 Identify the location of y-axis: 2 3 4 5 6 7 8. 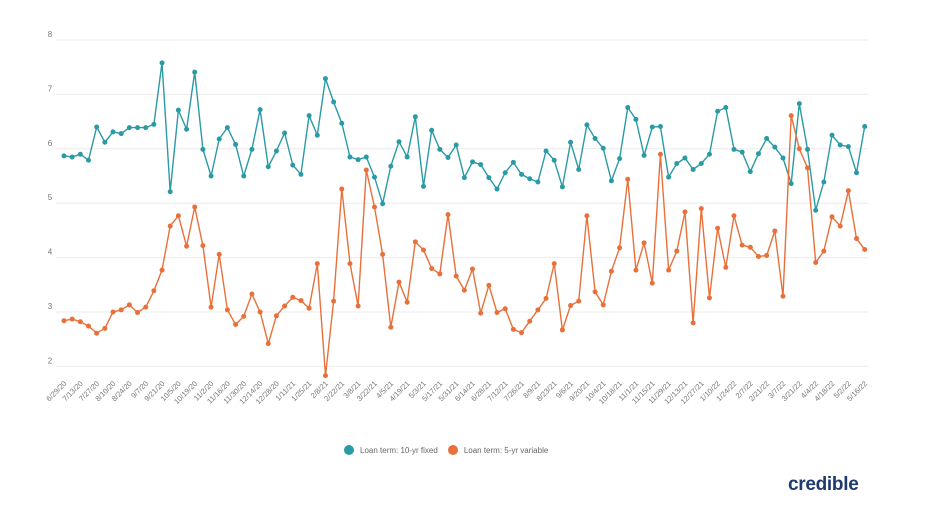
(50, 197).